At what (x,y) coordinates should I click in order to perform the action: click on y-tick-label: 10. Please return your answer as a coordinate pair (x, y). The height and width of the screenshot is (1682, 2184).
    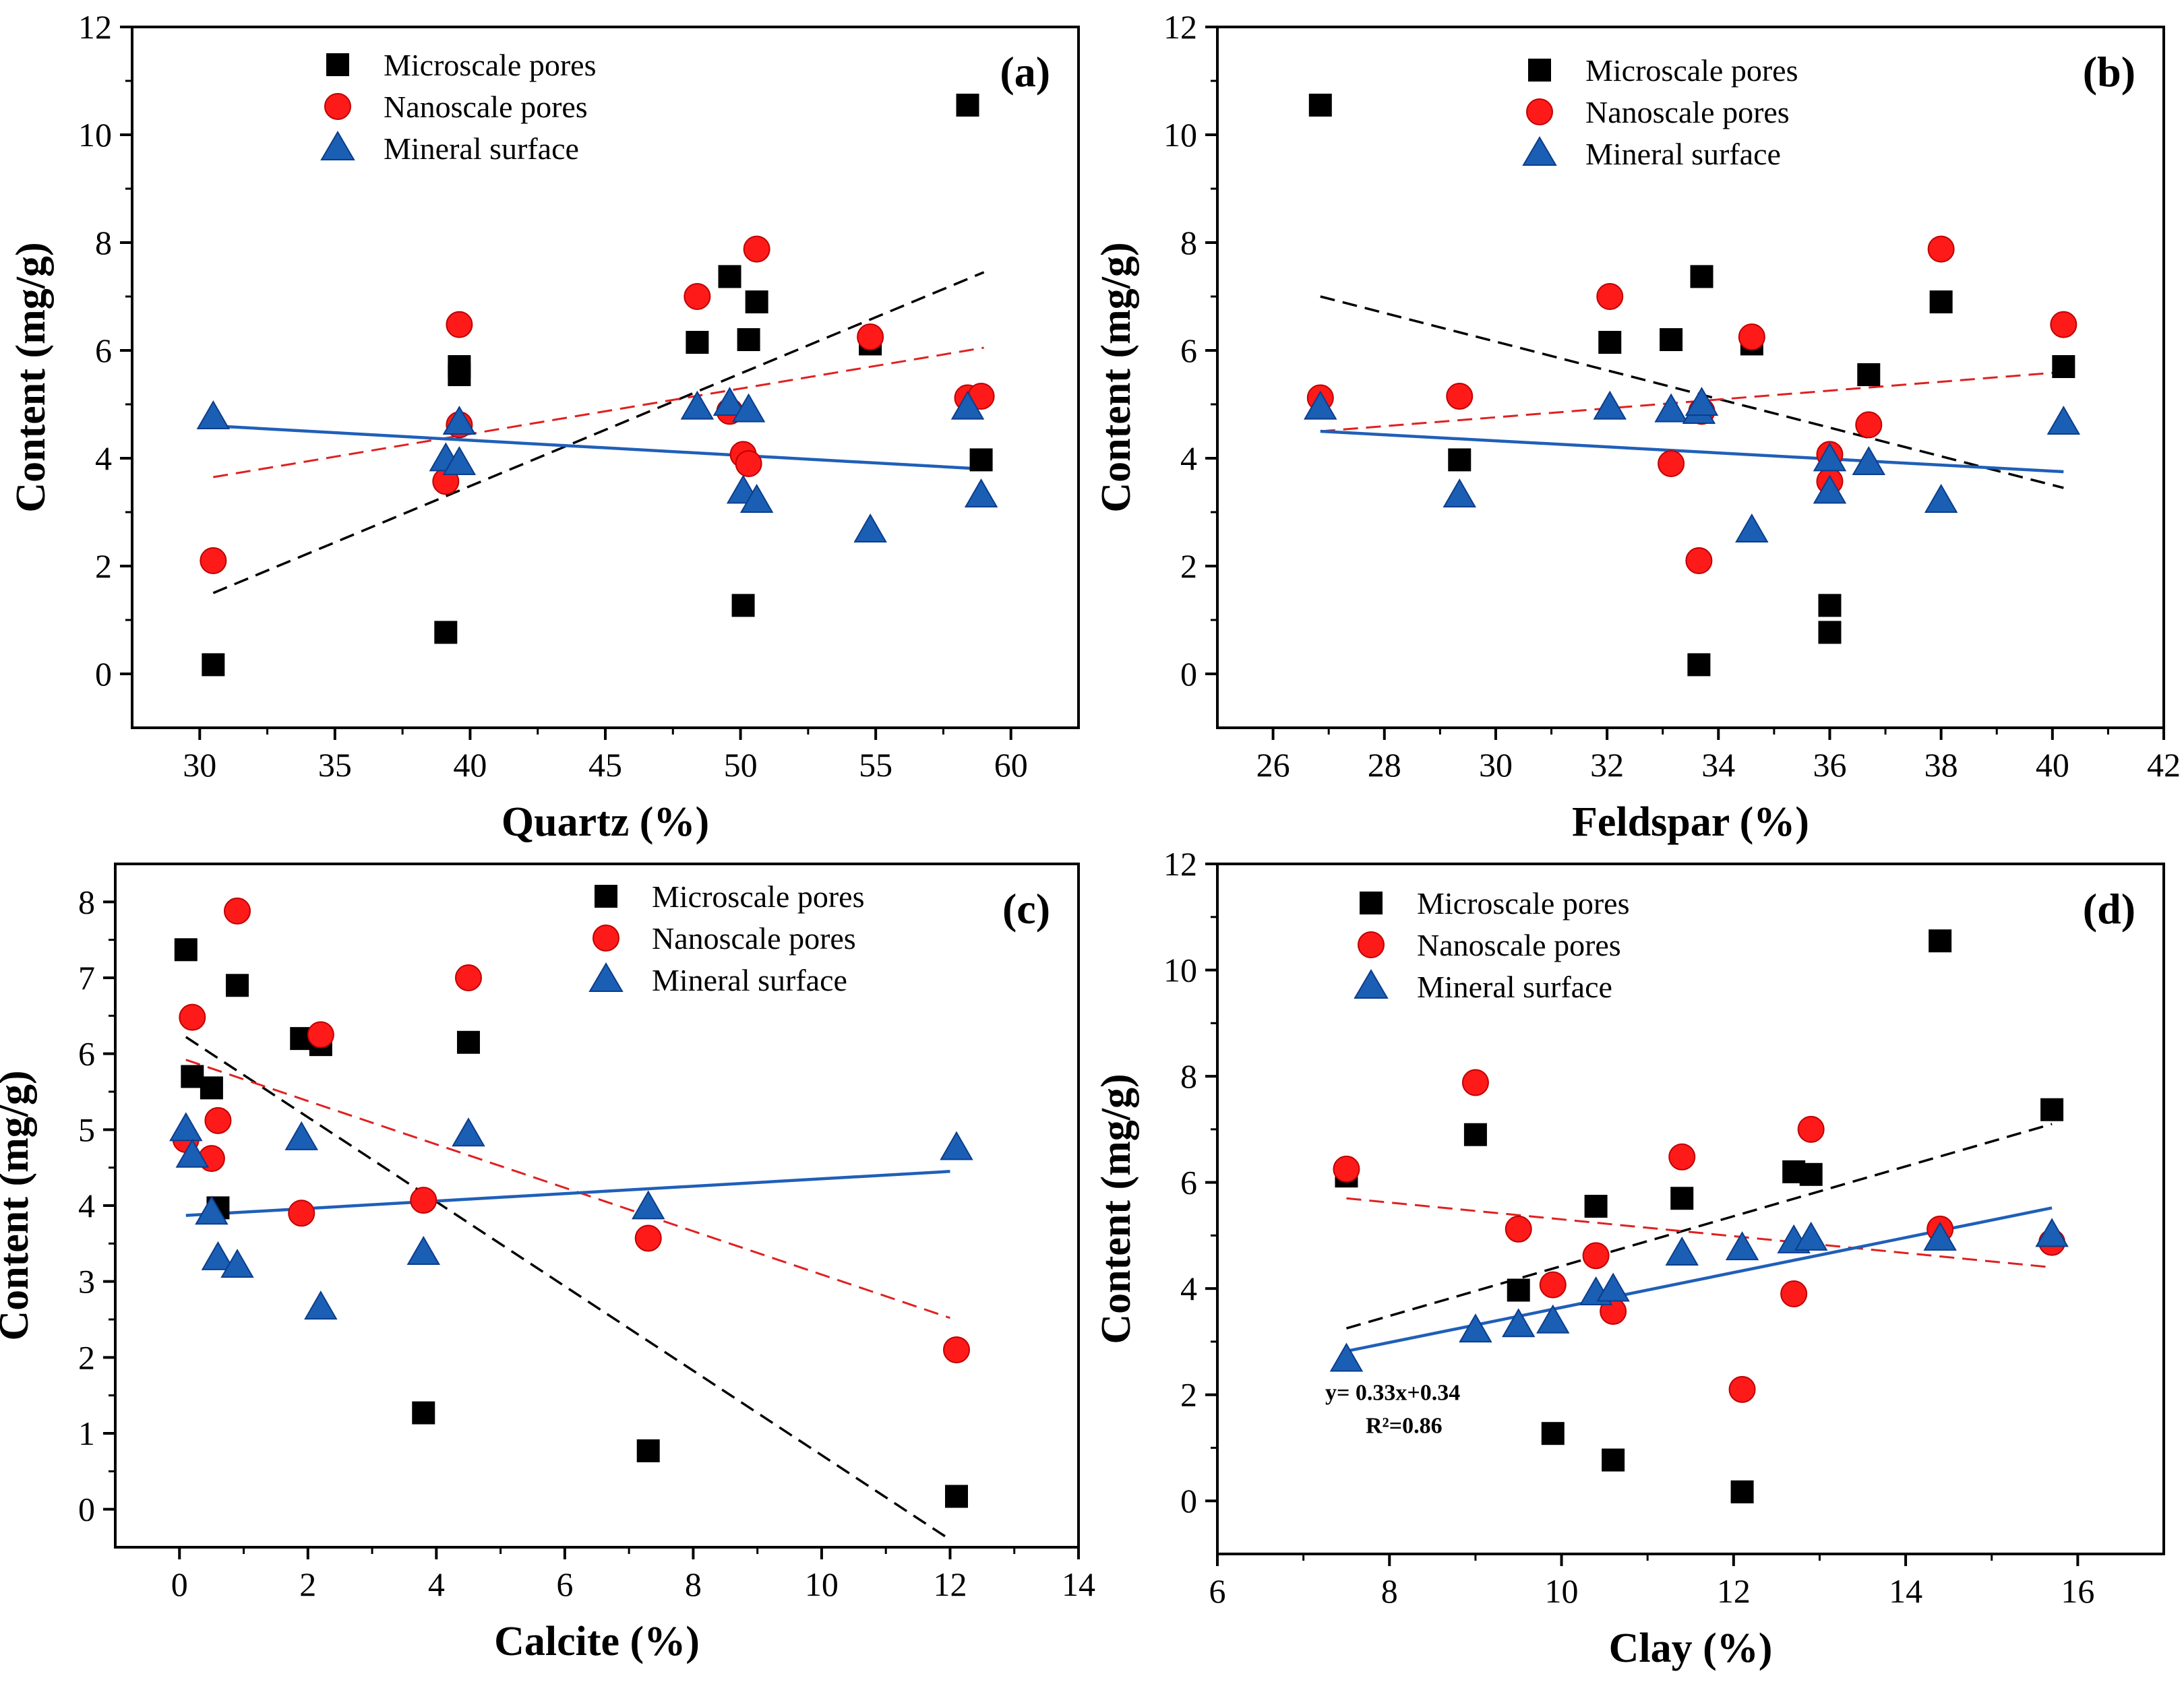
    Looking at the image, I should click on (1180, 970).